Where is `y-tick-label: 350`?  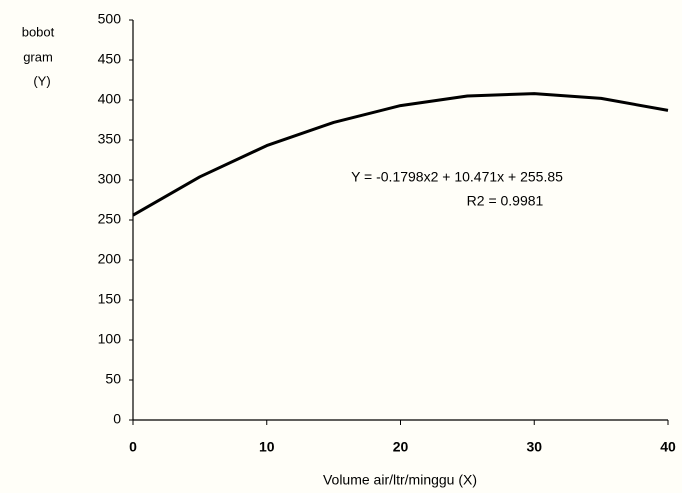 y-tick-label: 350 is located at coordinates (110, 139).